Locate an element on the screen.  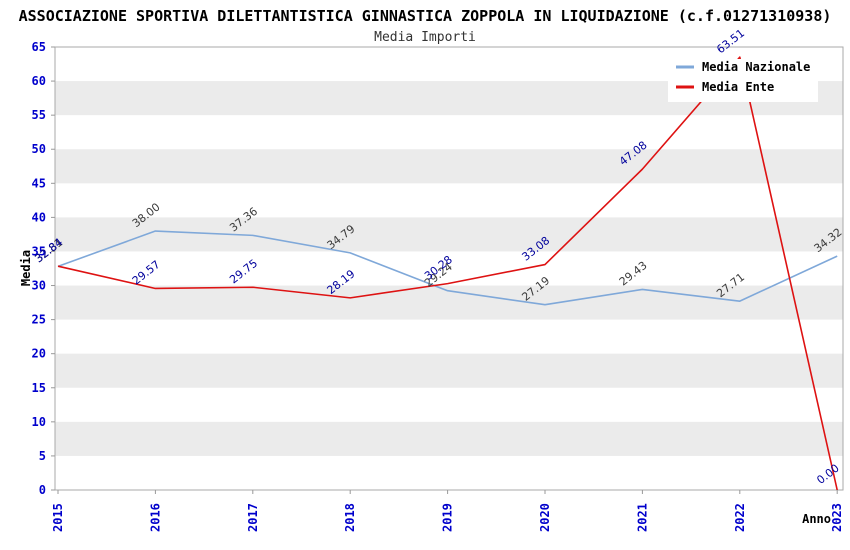
data-point-label-media-ente-2023: 0.00 is located at coordinates (827, 474).